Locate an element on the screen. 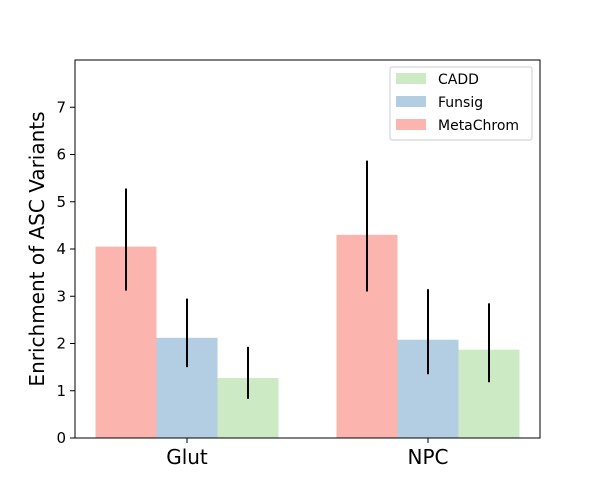  y-axis-label: Enrichment of ASC Variants is located at coordinates (37, 248).